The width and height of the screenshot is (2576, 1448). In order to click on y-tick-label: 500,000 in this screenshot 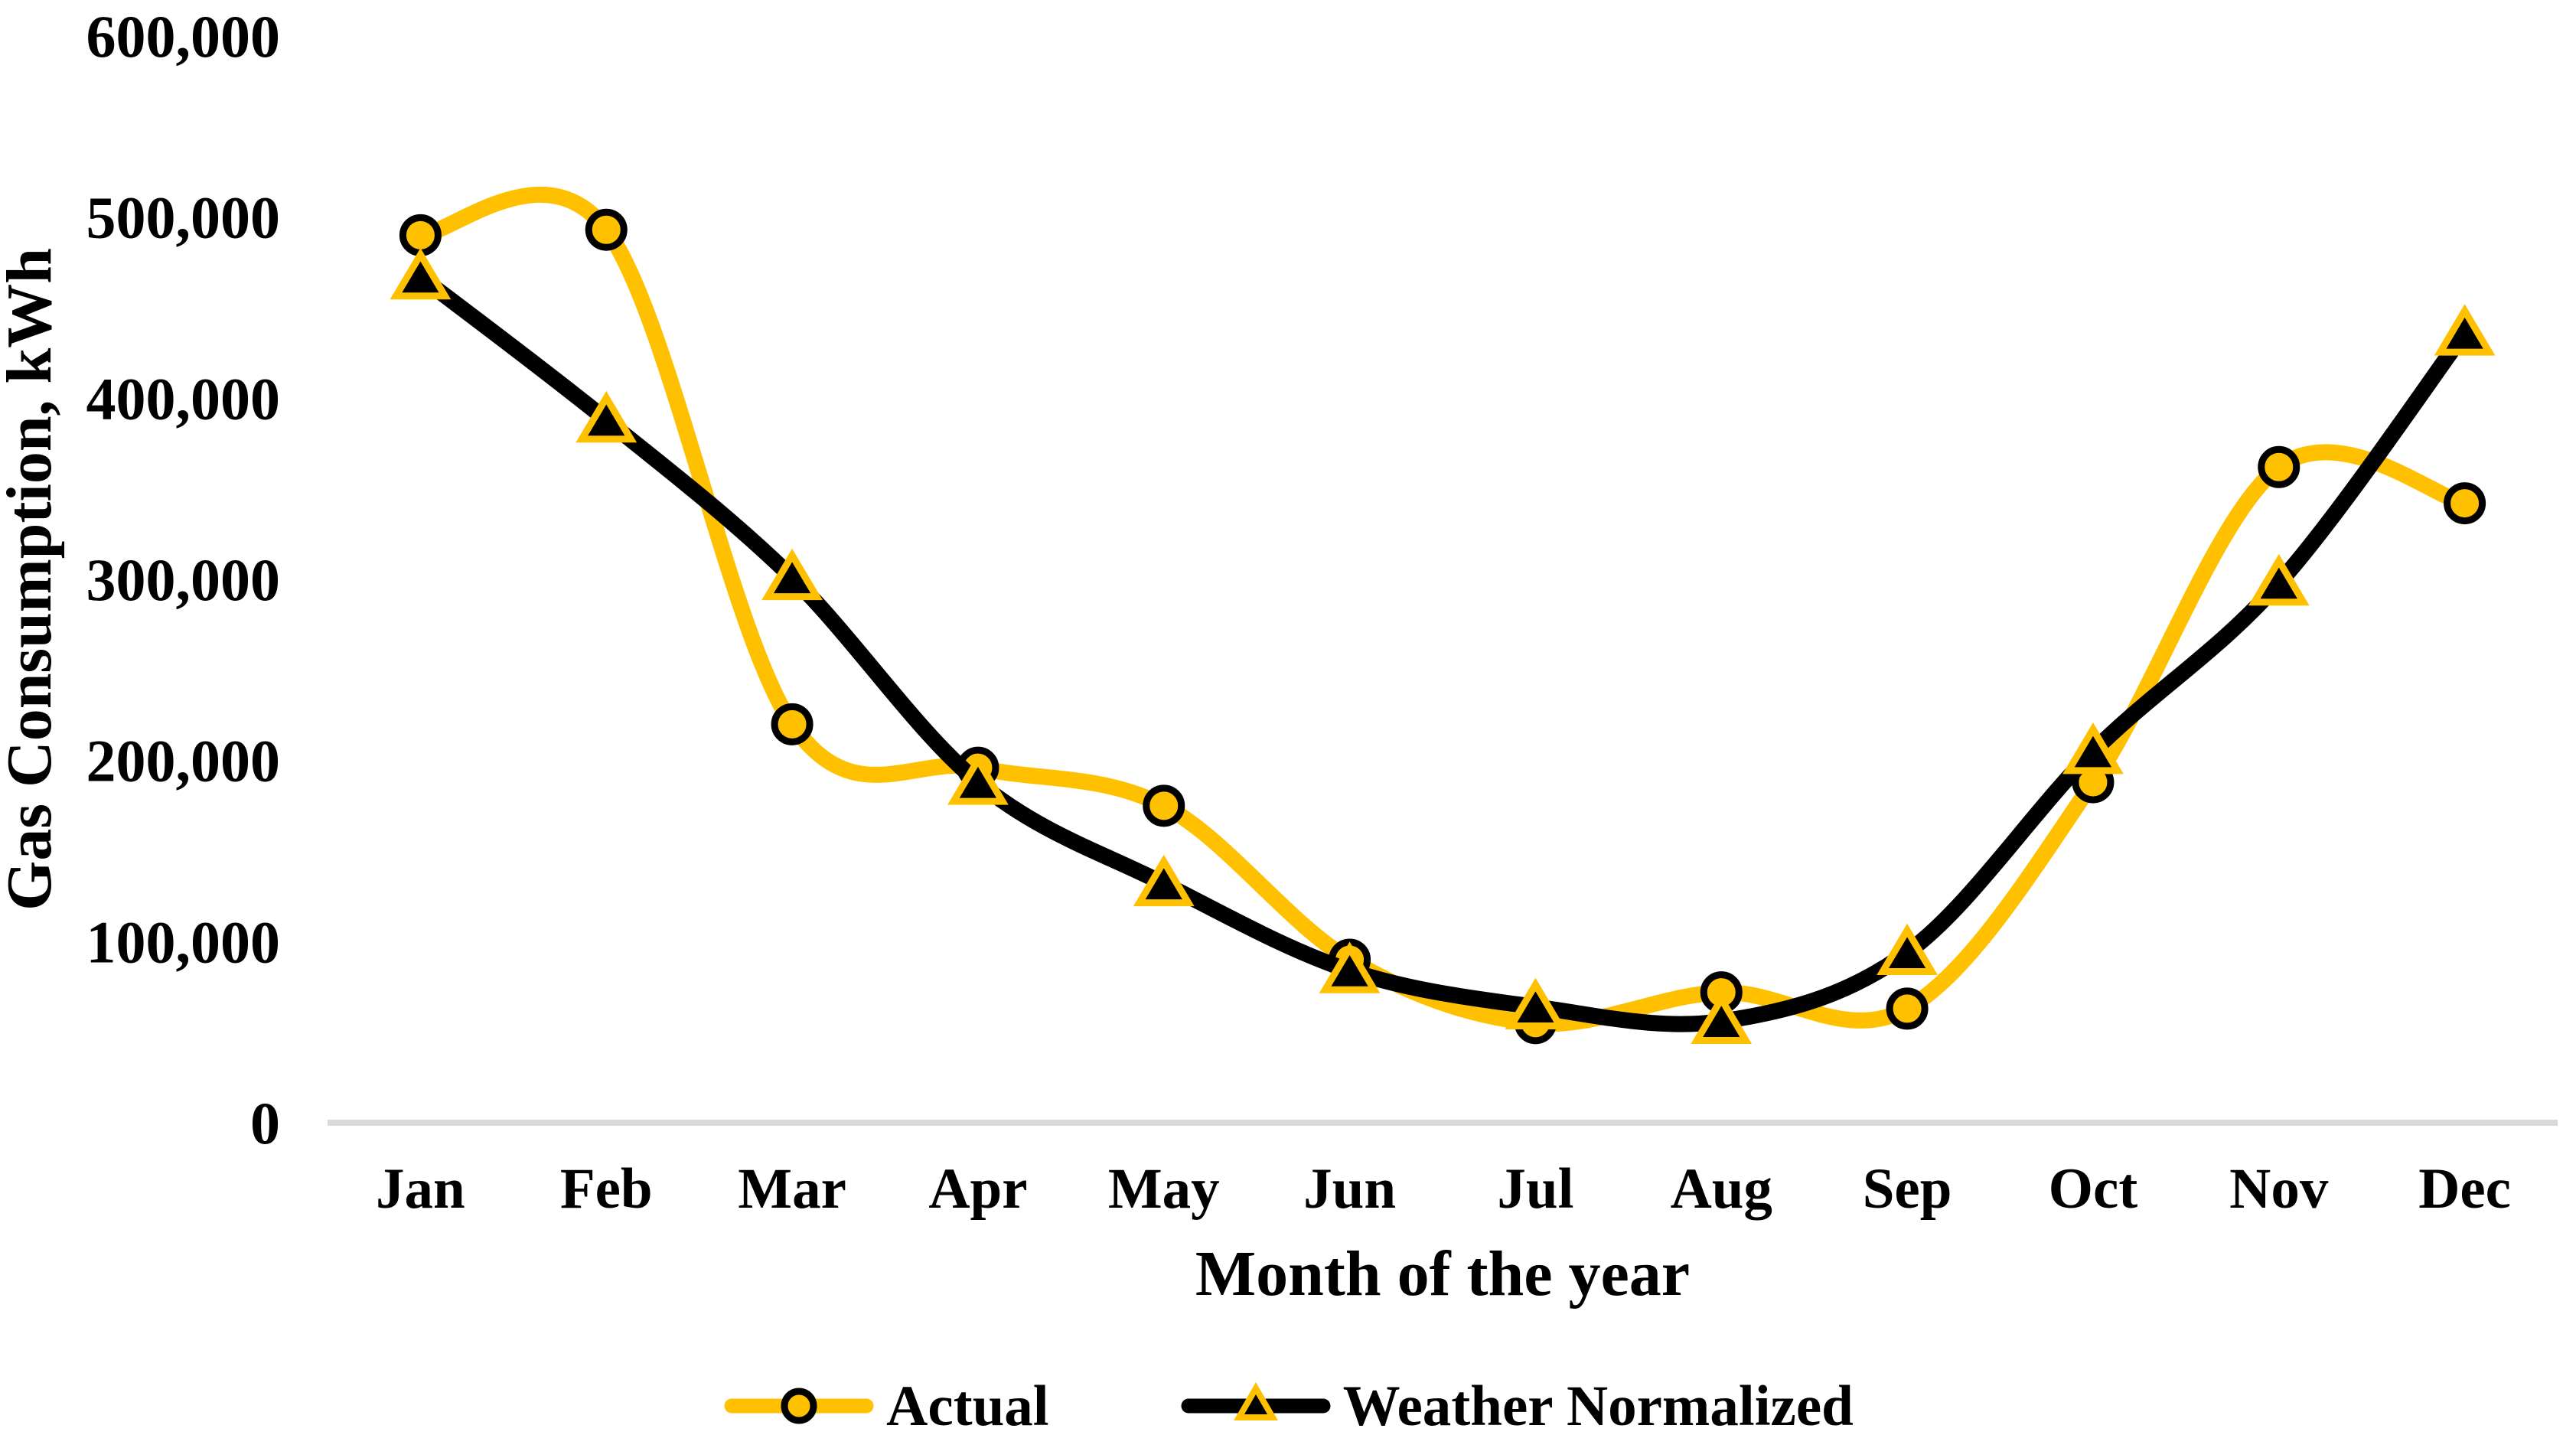, I will do `click(183, 217)`.